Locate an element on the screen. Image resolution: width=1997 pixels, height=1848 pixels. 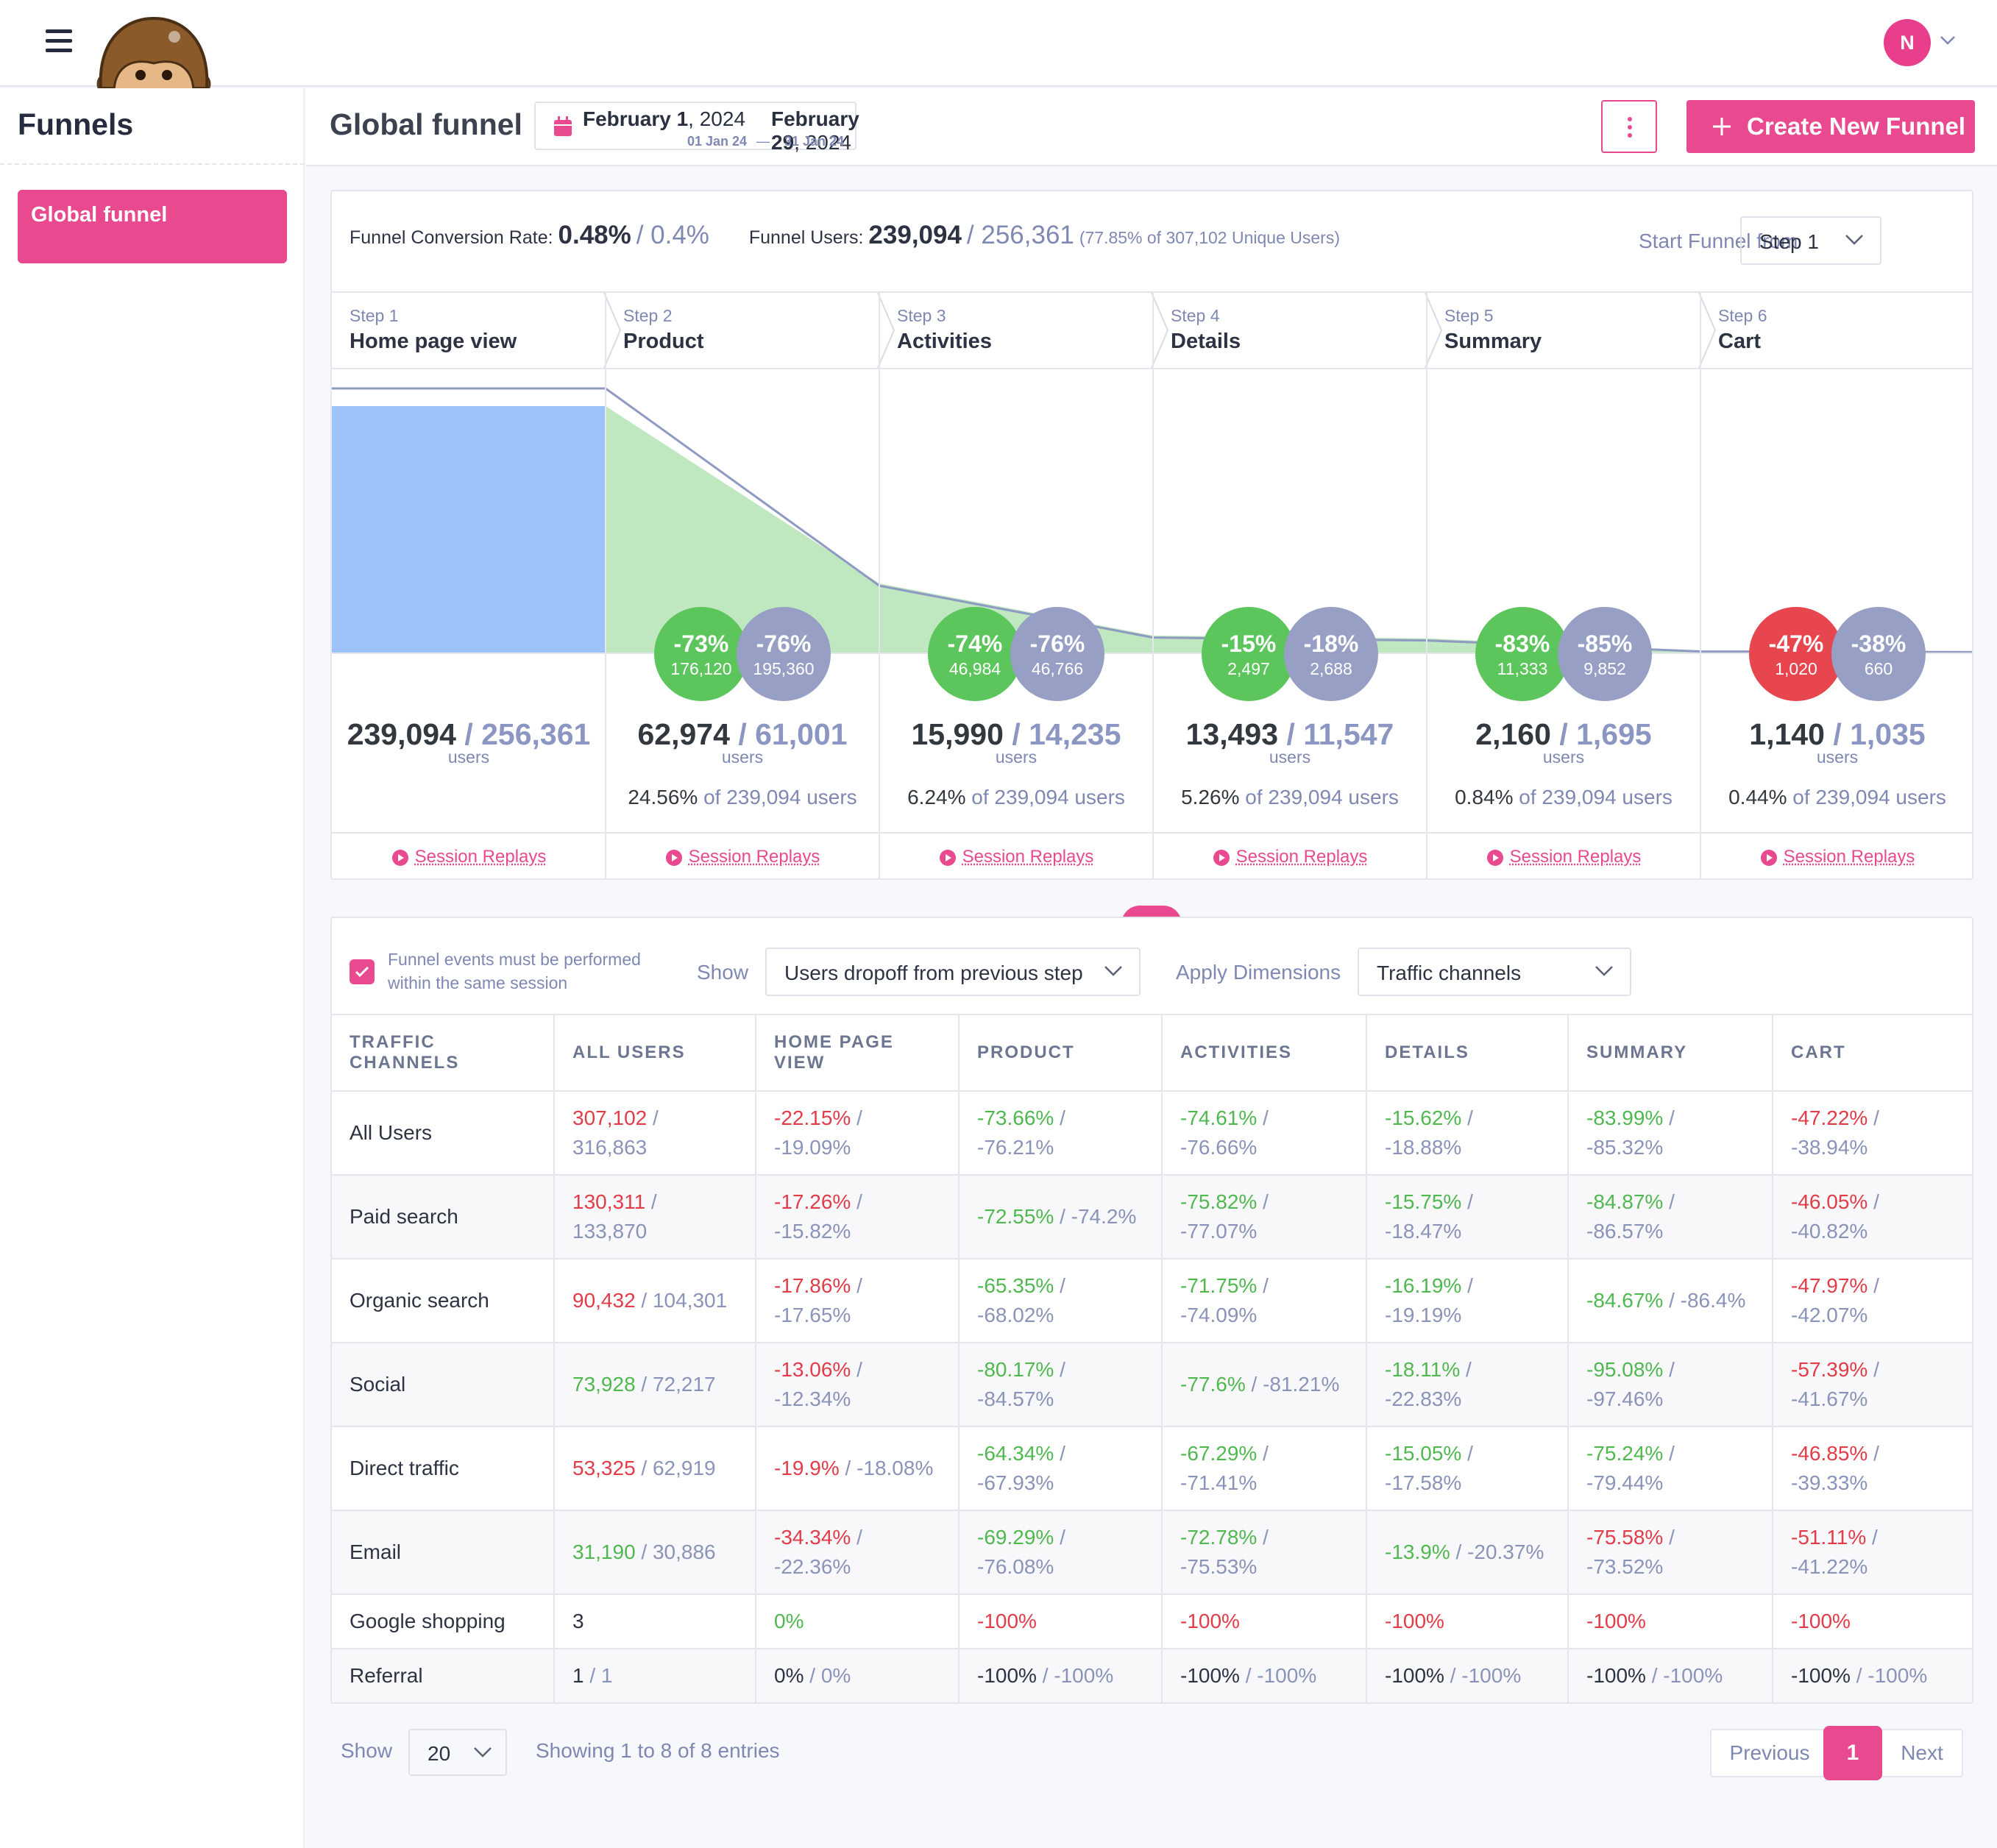
column-header-line-1: CART is located at coordinates (1819, 1052).